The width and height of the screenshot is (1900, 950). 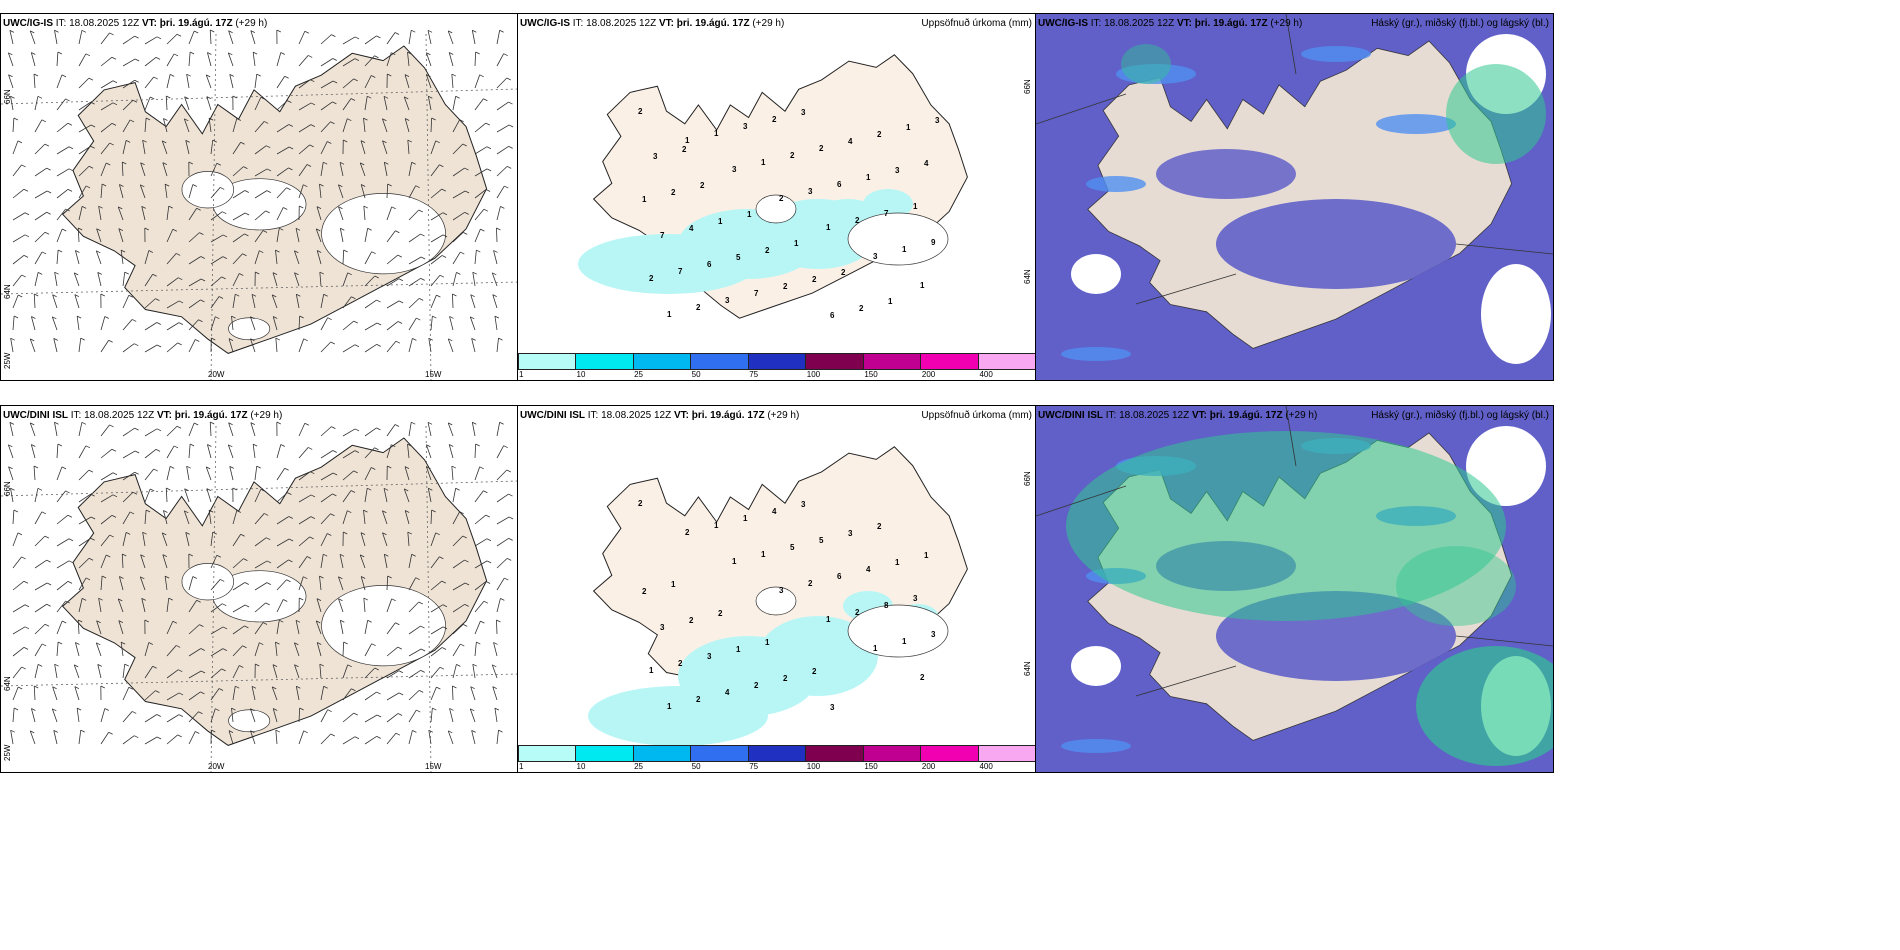 What do you see at coordinates (792, 547) in the screenshot?
I see `precip-value-label: 5` at bounding box center [792, 547].